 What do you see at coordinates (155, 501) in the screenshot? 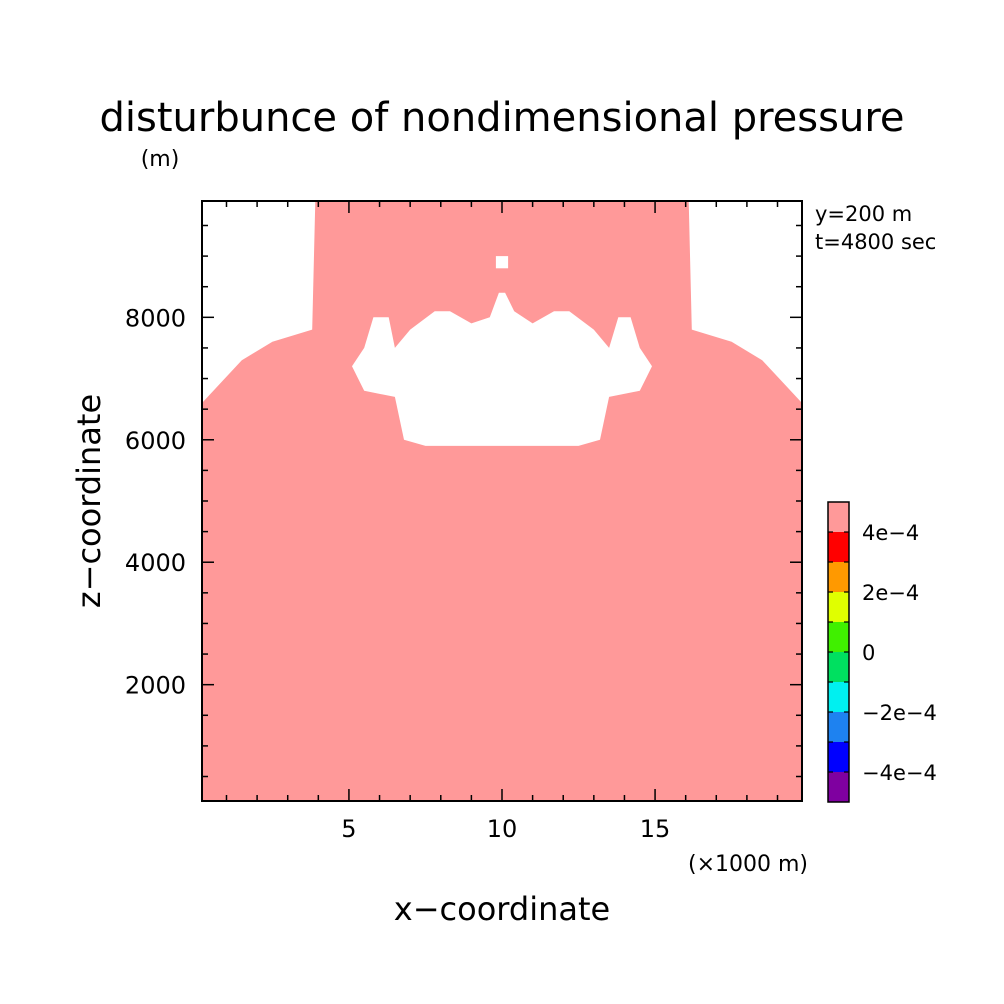
I see `y-tick-labels: 2000 4000 6000 8000` at bounding box center [155, 501].